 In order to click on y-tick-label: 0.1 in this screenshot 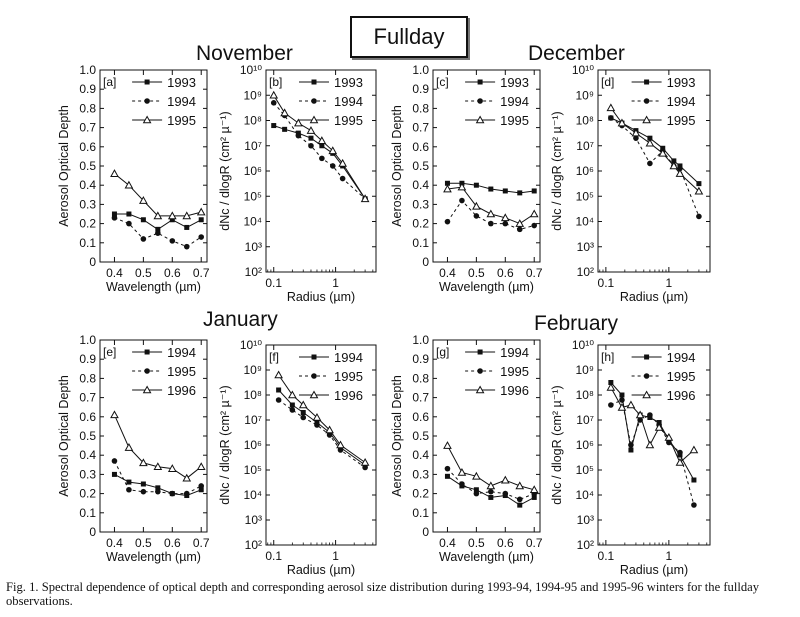, I will do `click(420, 243)`.